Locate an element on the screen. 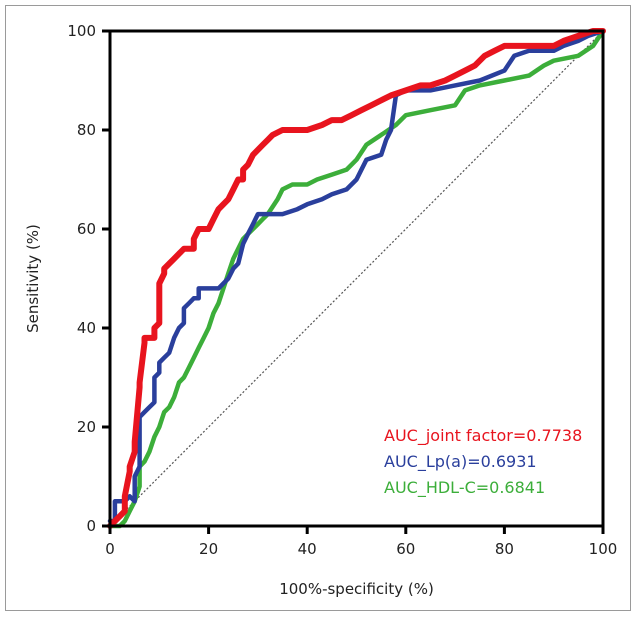 Image resolution: width=638 pixels, height=618 pixels. y-tick-label: 80 is located at coordinates (86, 130).